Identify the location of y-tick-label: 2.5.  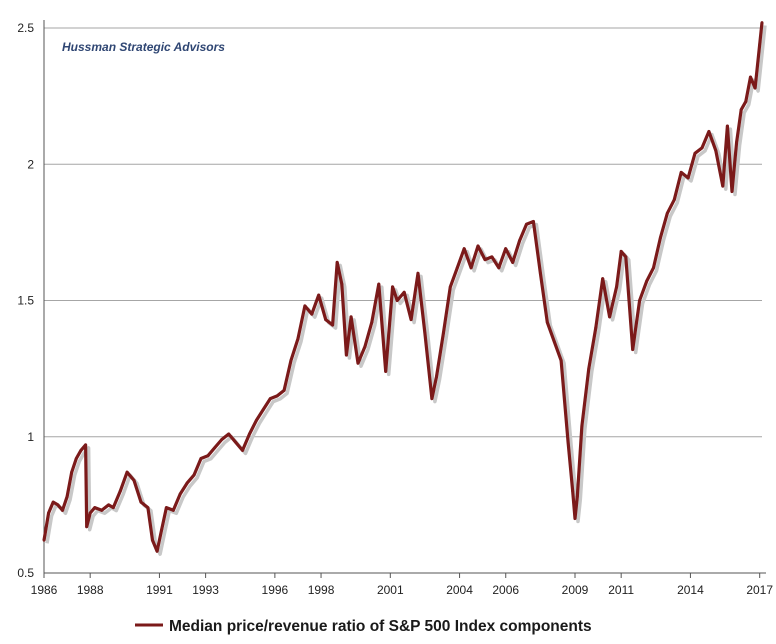
(25, 28).